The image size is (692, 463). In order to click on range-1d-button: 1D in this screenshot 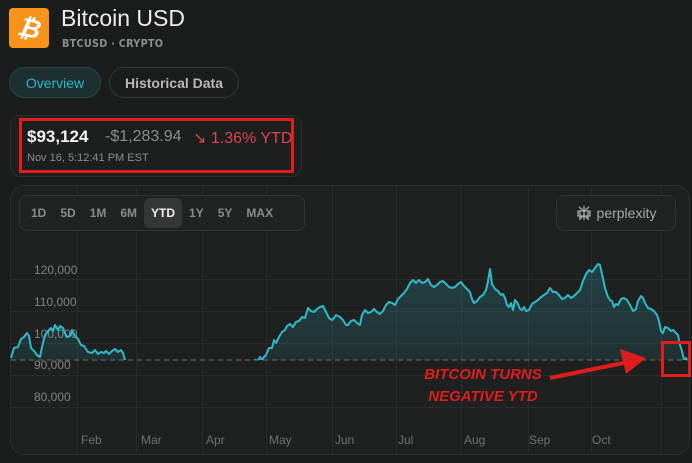, I will do `click(39, 213)`.